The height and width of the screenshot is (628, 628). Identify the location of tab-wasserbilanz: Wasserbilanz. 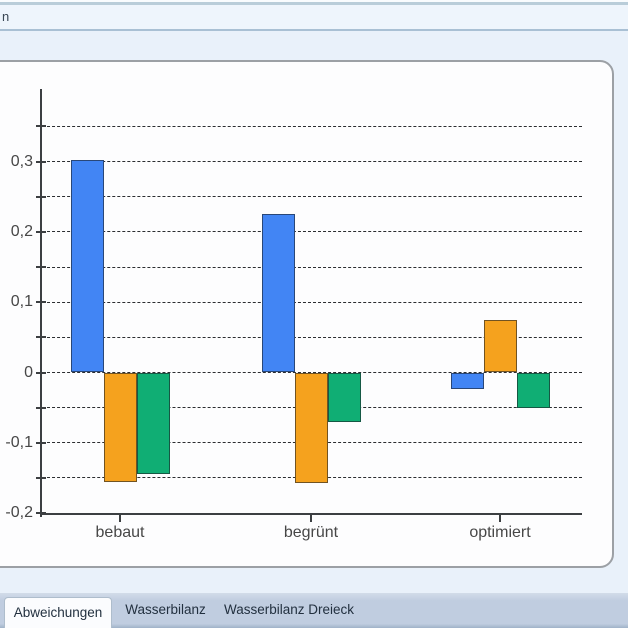
(165, 609).